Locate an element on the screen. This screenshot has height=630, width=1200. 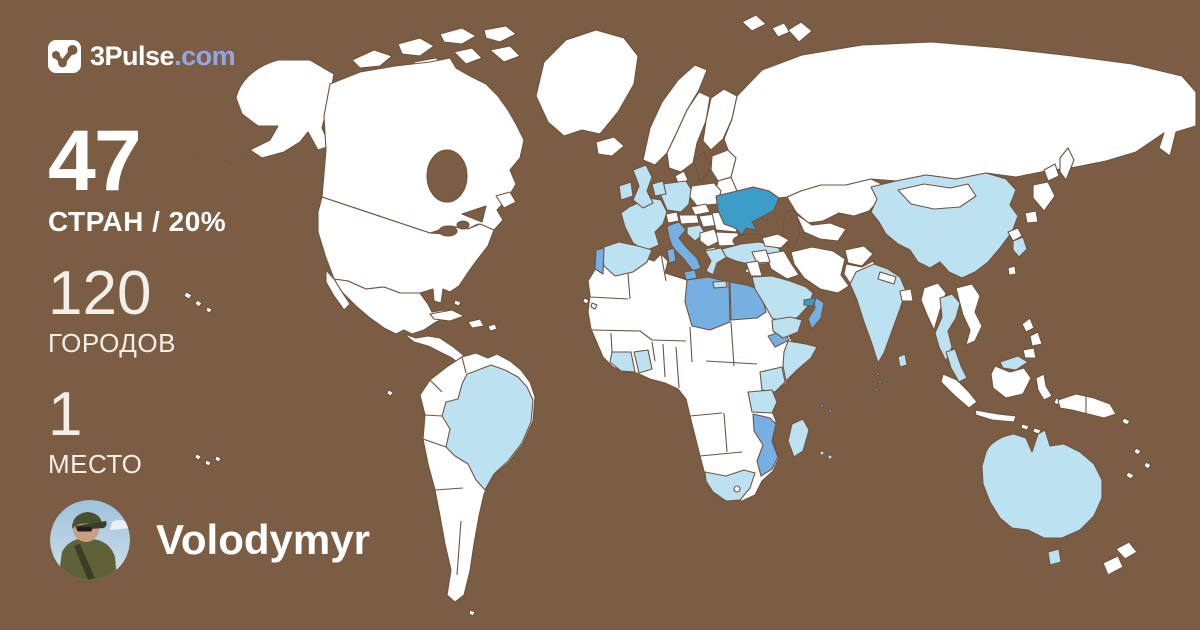
country-oman is located at coordinates (816, 312).